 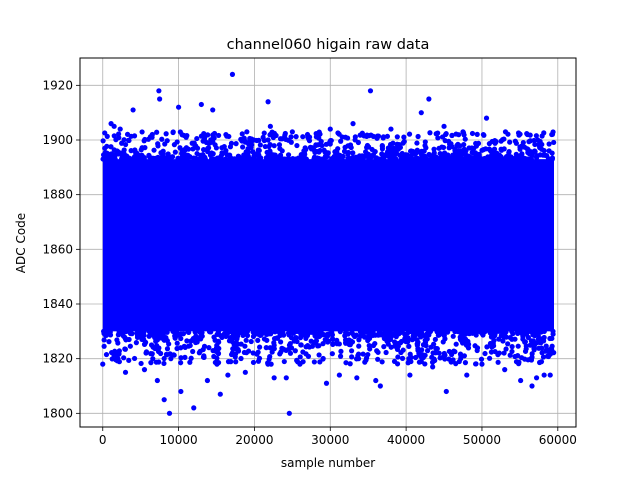 What do you see at coordinates (21, 243) in the screenshot?
I see `y-axis-label: ADC Code` at bounding box center [21, 243].